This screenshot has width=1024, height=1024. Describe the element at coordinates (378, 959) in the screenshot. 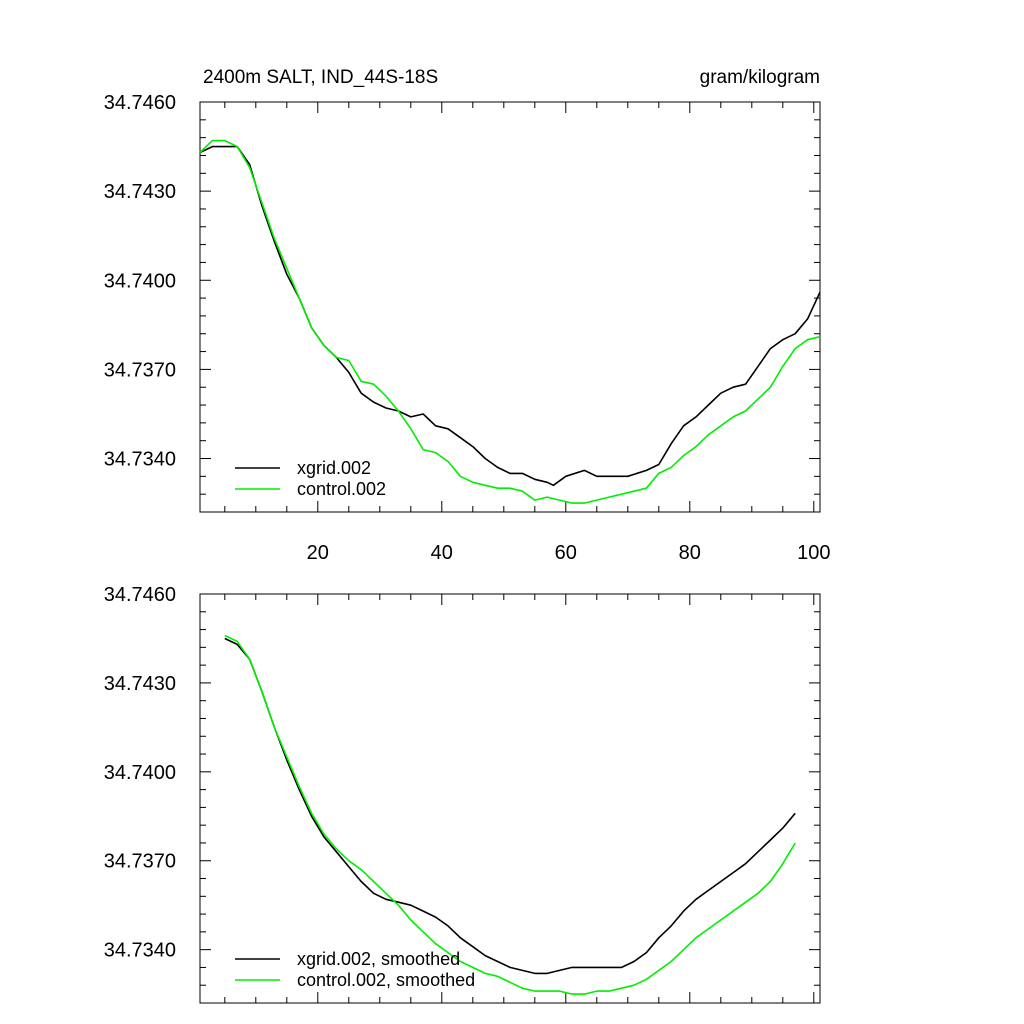

I see `bottom-legend-label-1: xgrid.002, smoothed` at that location.